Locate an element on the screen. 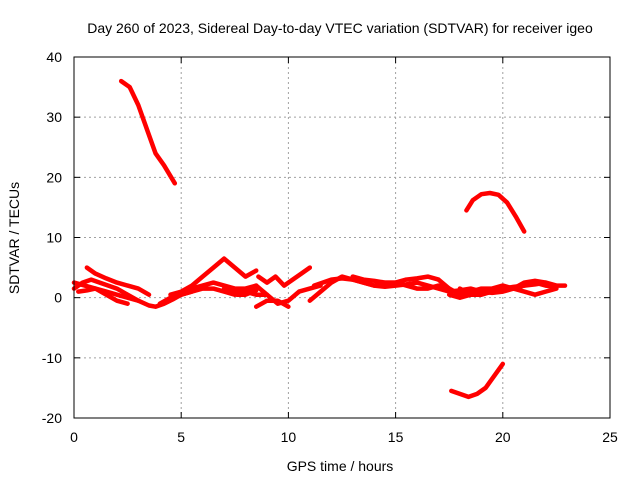  y-tick-label: -20 is located at coordinates (52, 418).